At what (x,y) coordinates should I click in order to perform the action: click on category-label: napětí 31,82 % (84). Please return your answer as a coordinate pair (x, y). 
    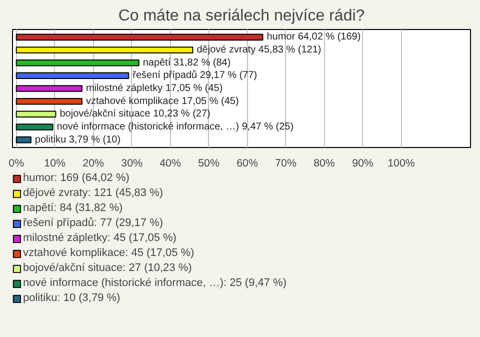
    Looking at the image, I should click on (186, 62).